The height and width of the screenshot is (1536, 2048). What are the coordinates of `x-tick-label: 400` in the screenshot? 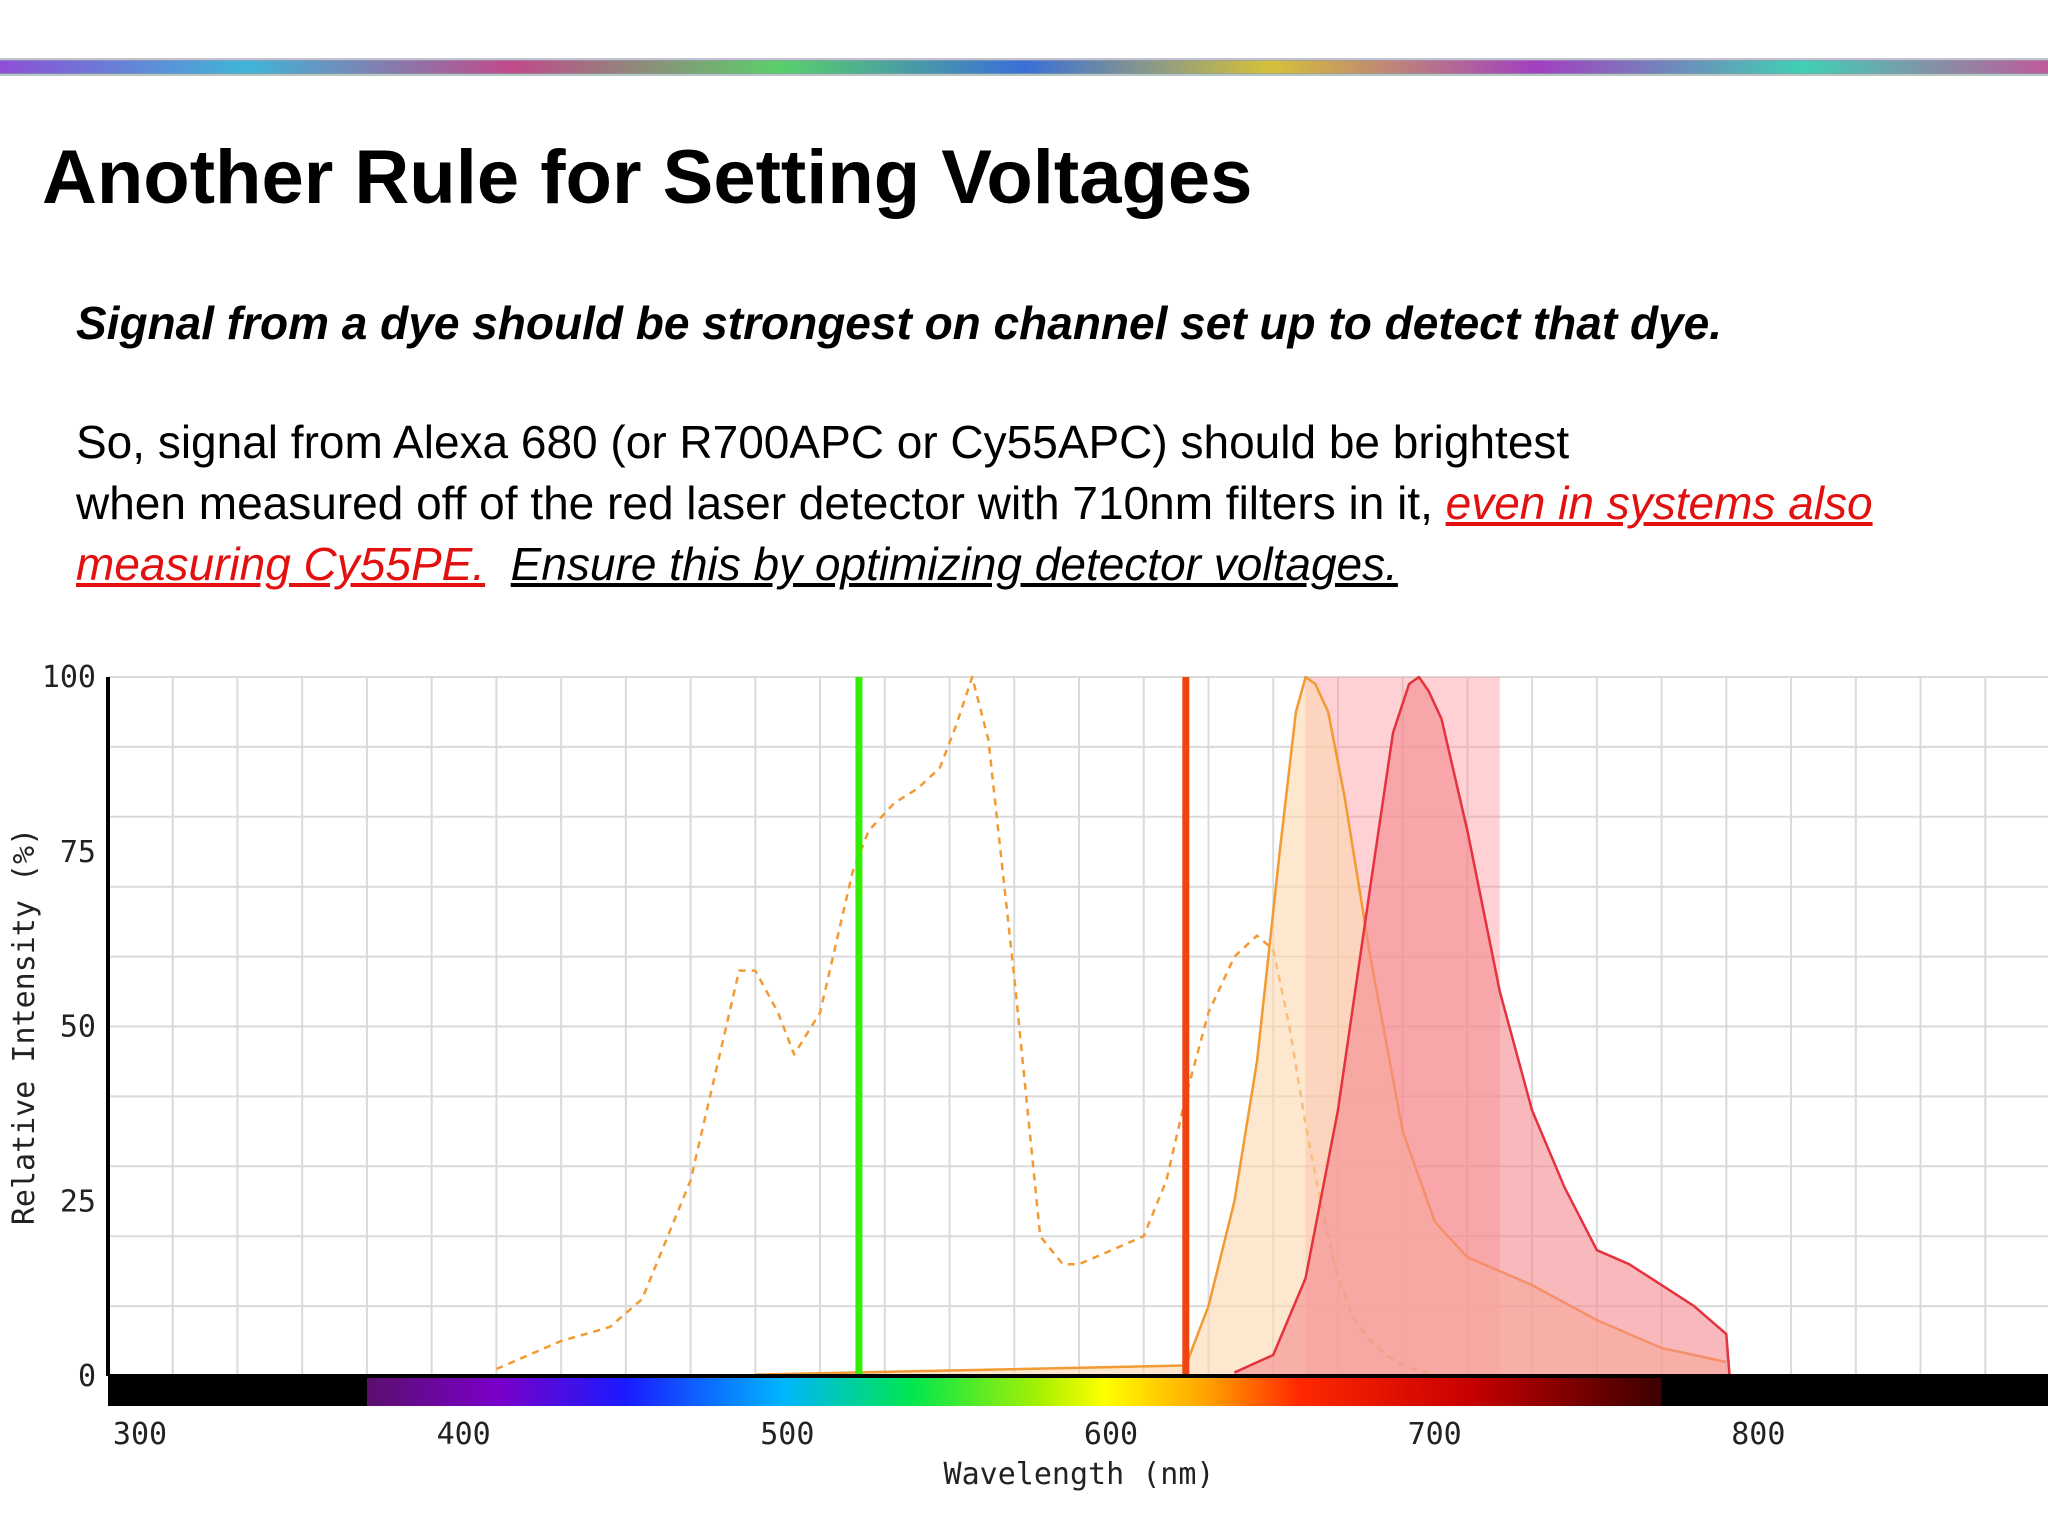 It's located at (464, 1434).